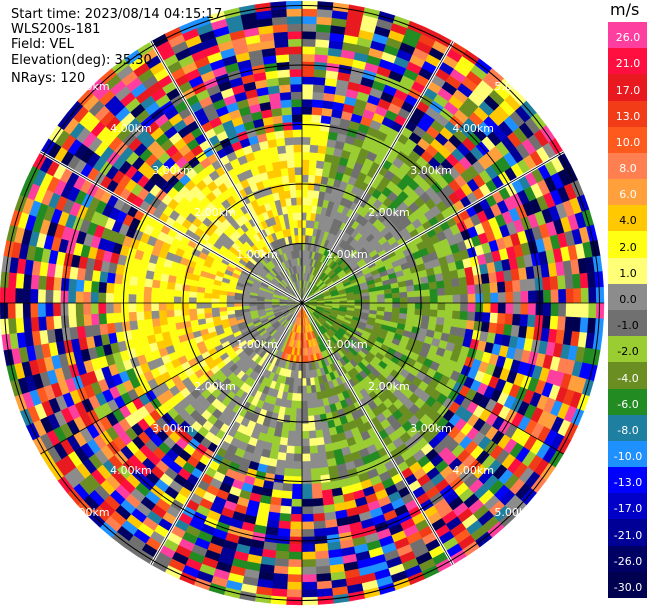 The height and width of the screenshot is (607, 647). I want to click on nrays-text: NRays: 120, so click(48, 78).